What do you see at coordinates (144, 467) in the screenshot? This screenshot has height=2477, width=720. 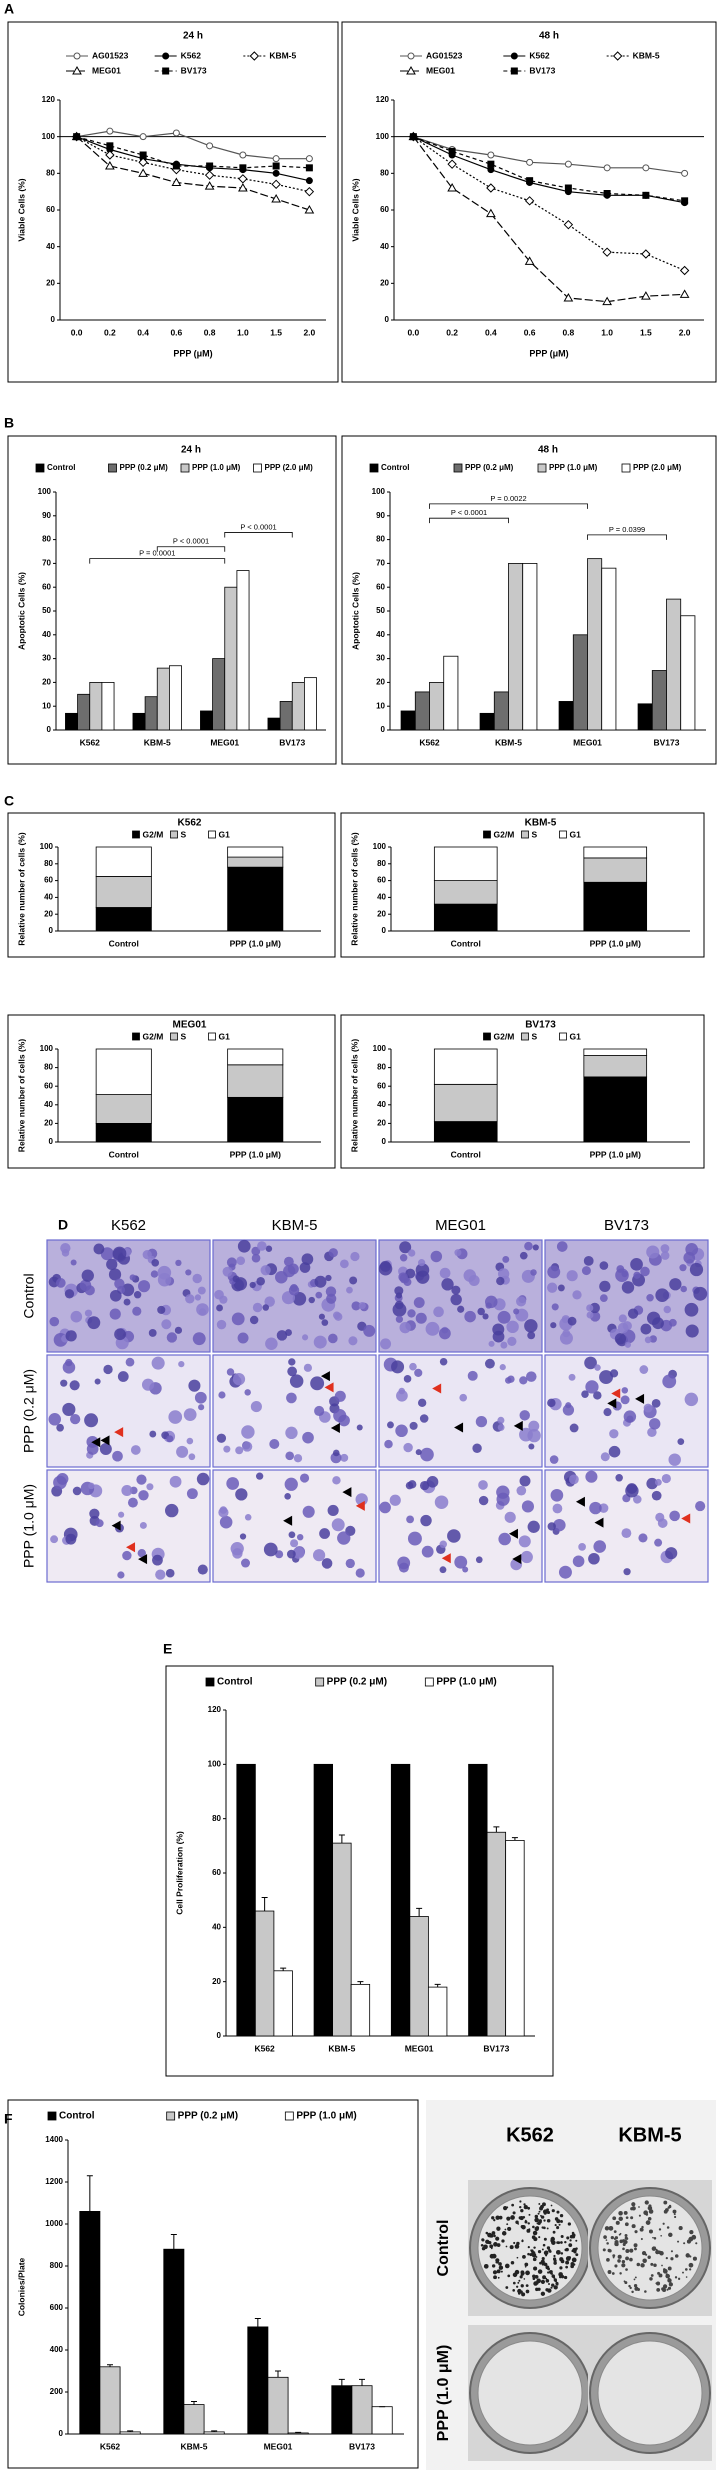 I see `legend-label: PPP (0.2 μM)` at bounding box center [144, 467].